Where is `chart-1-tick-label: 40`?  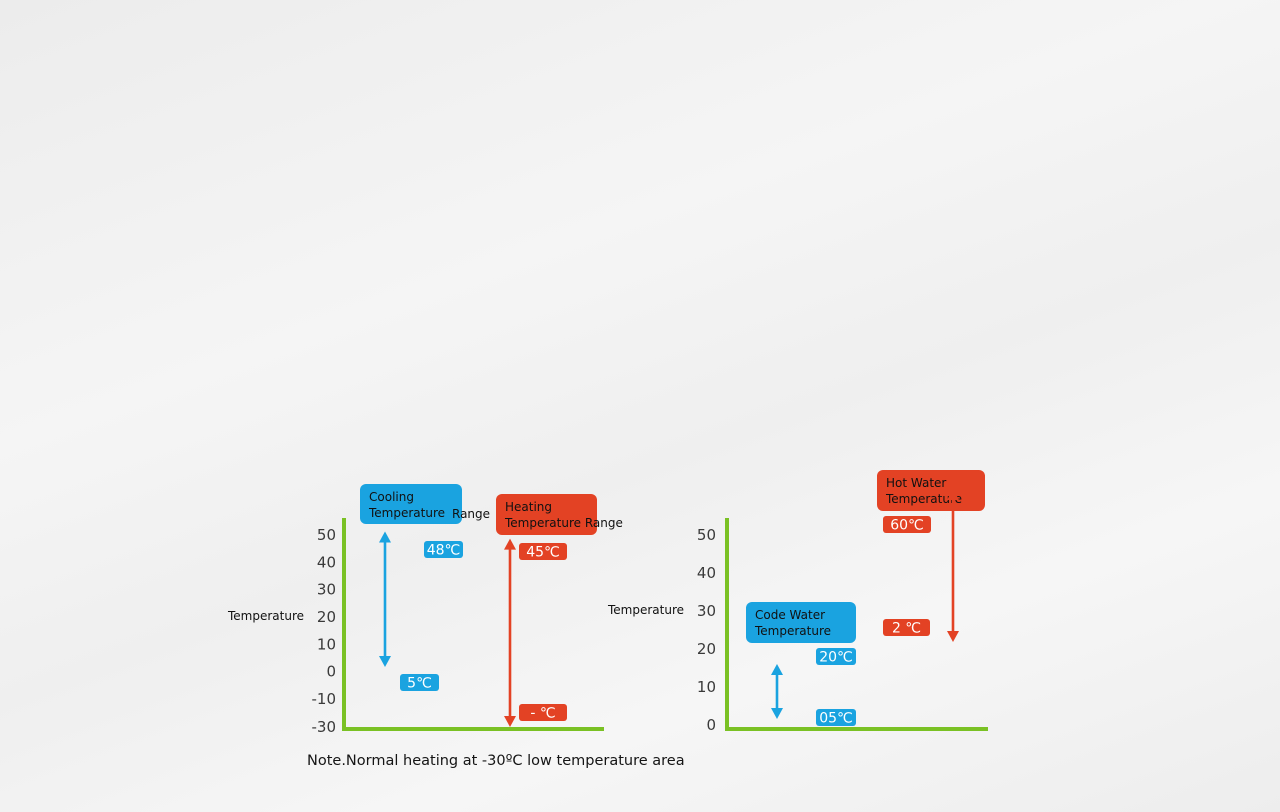
chart-1-tick-label: 40 is located at coordinates (326, 562).